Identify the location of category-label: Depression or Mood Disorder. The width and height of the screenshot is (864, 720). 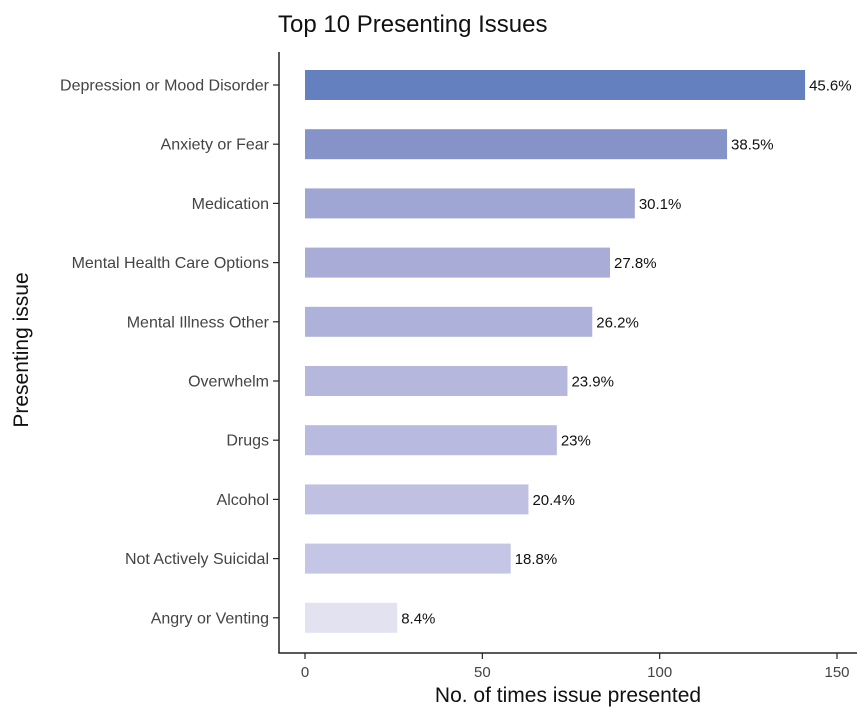
(165, 86).